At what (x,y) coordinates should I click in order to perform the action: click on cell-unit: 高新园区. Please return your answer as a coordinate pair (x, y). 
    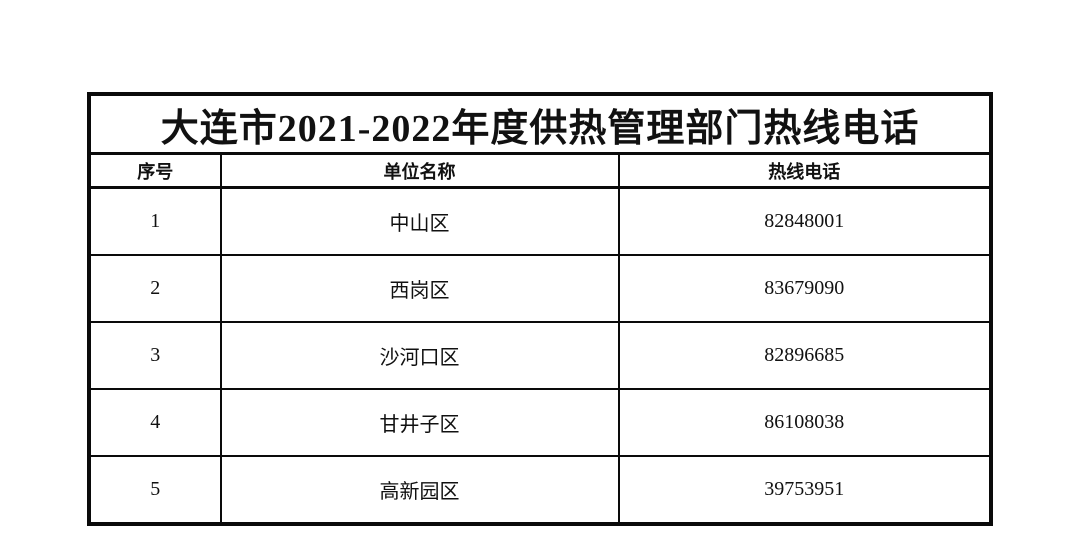
    Looking at the image, I should click on (419, 490).